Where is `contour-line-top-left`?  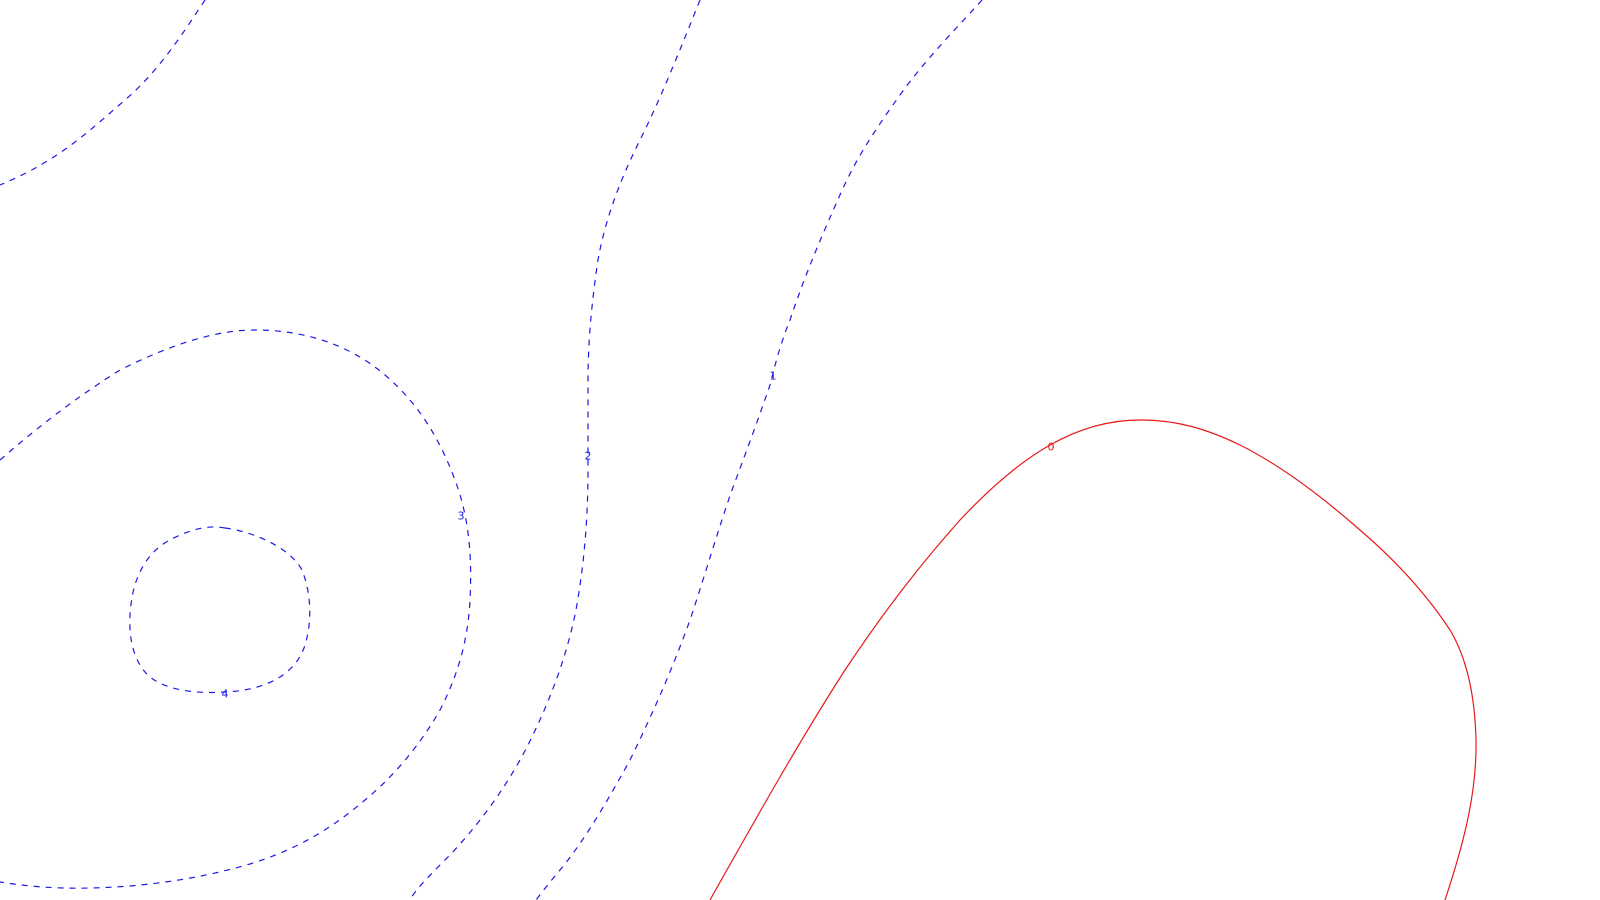 contour-line-top-left is located at coordinates (103, 93).